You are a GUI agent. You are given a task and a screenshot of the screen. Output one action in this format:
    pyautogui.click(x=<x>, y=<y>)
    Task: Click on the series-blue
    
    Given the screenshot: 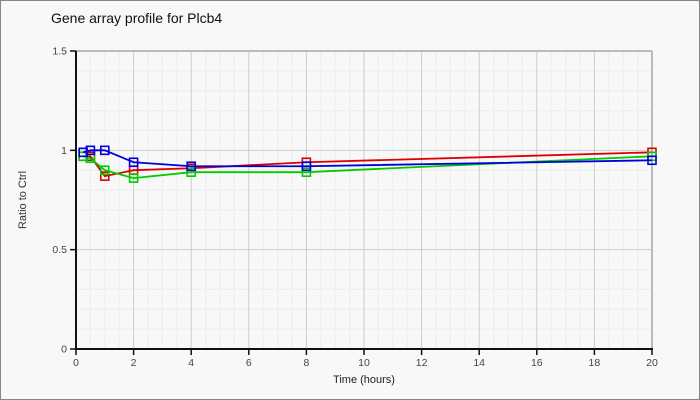 What is the action you would take?
    pyautogui.click(x=367, y=158)
    